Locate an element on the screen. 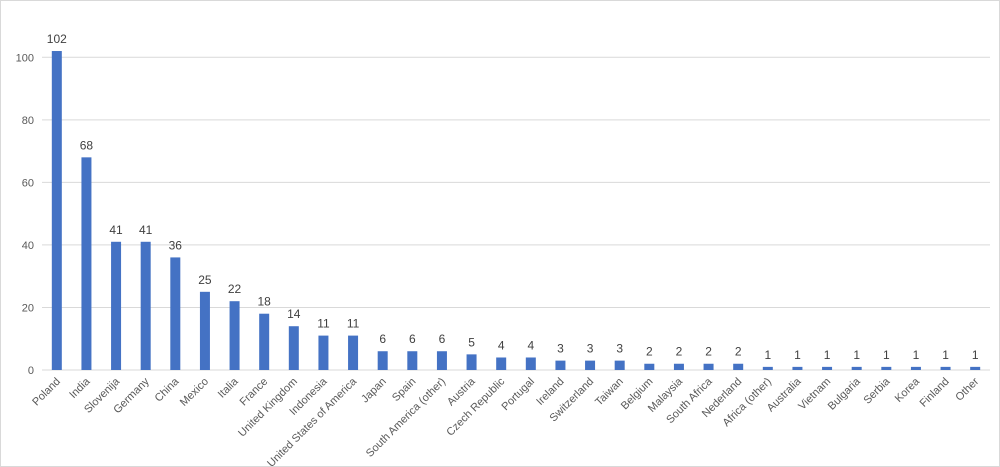 Image resolution: width=1000 pixels, height=467 pixels. x-tick-label: Bulgaria is located at coordinates (845, 394).